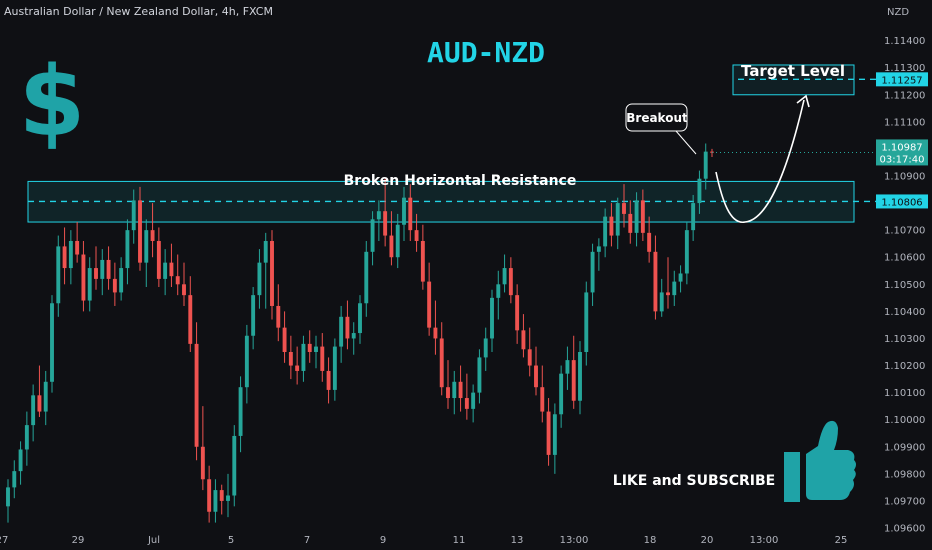 This screenshot has width=932, height=550. What do you see at coordinates (904, 420) in the screenshot?
I see `y-tick-label: 1.10000` at bounding box center [904, 420].